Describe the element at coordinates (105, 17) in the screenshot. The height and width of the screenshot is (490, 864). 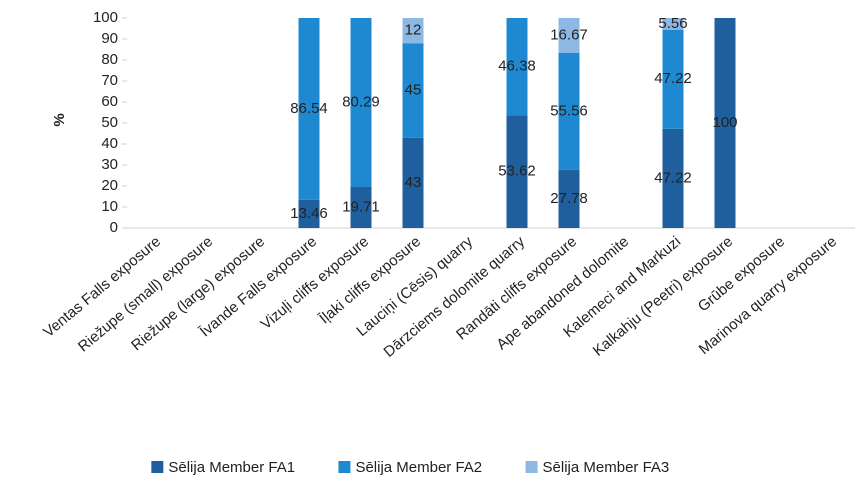
I see `y-tick-label: 100` at that location.